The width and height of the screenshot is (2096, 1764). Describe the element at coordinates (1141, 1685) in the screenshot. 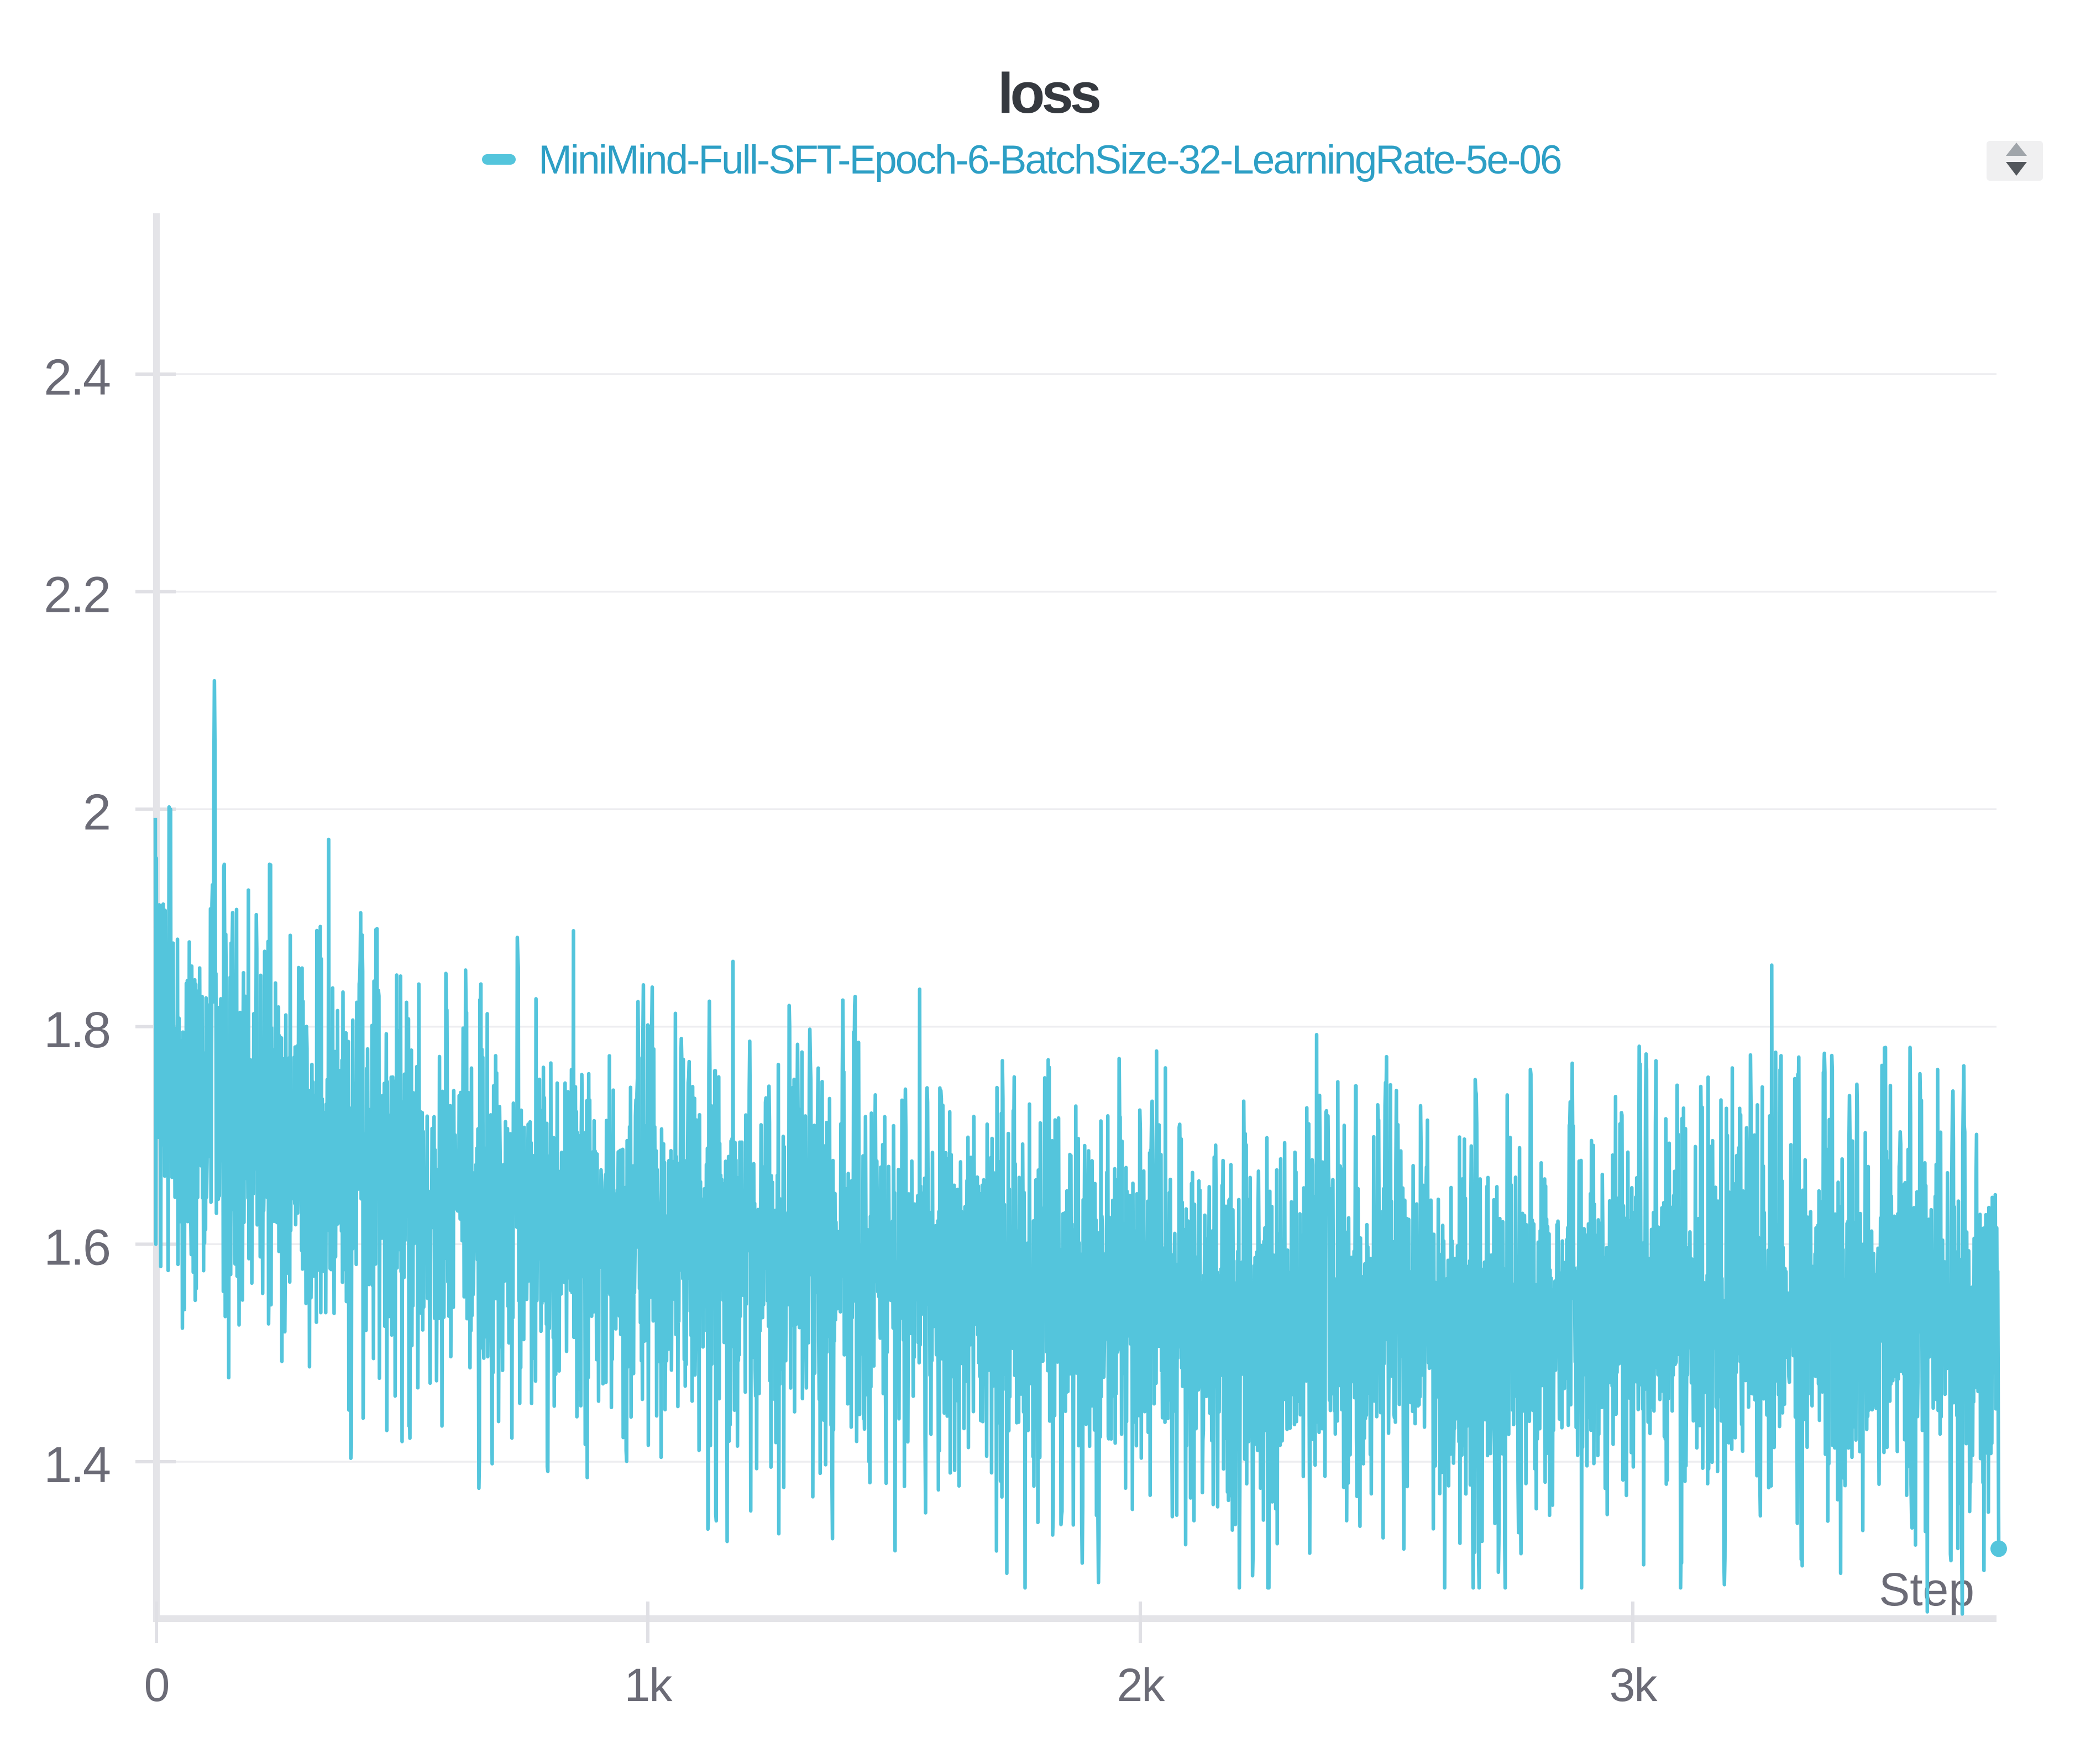

I see `svg-text: 2k` at that location.